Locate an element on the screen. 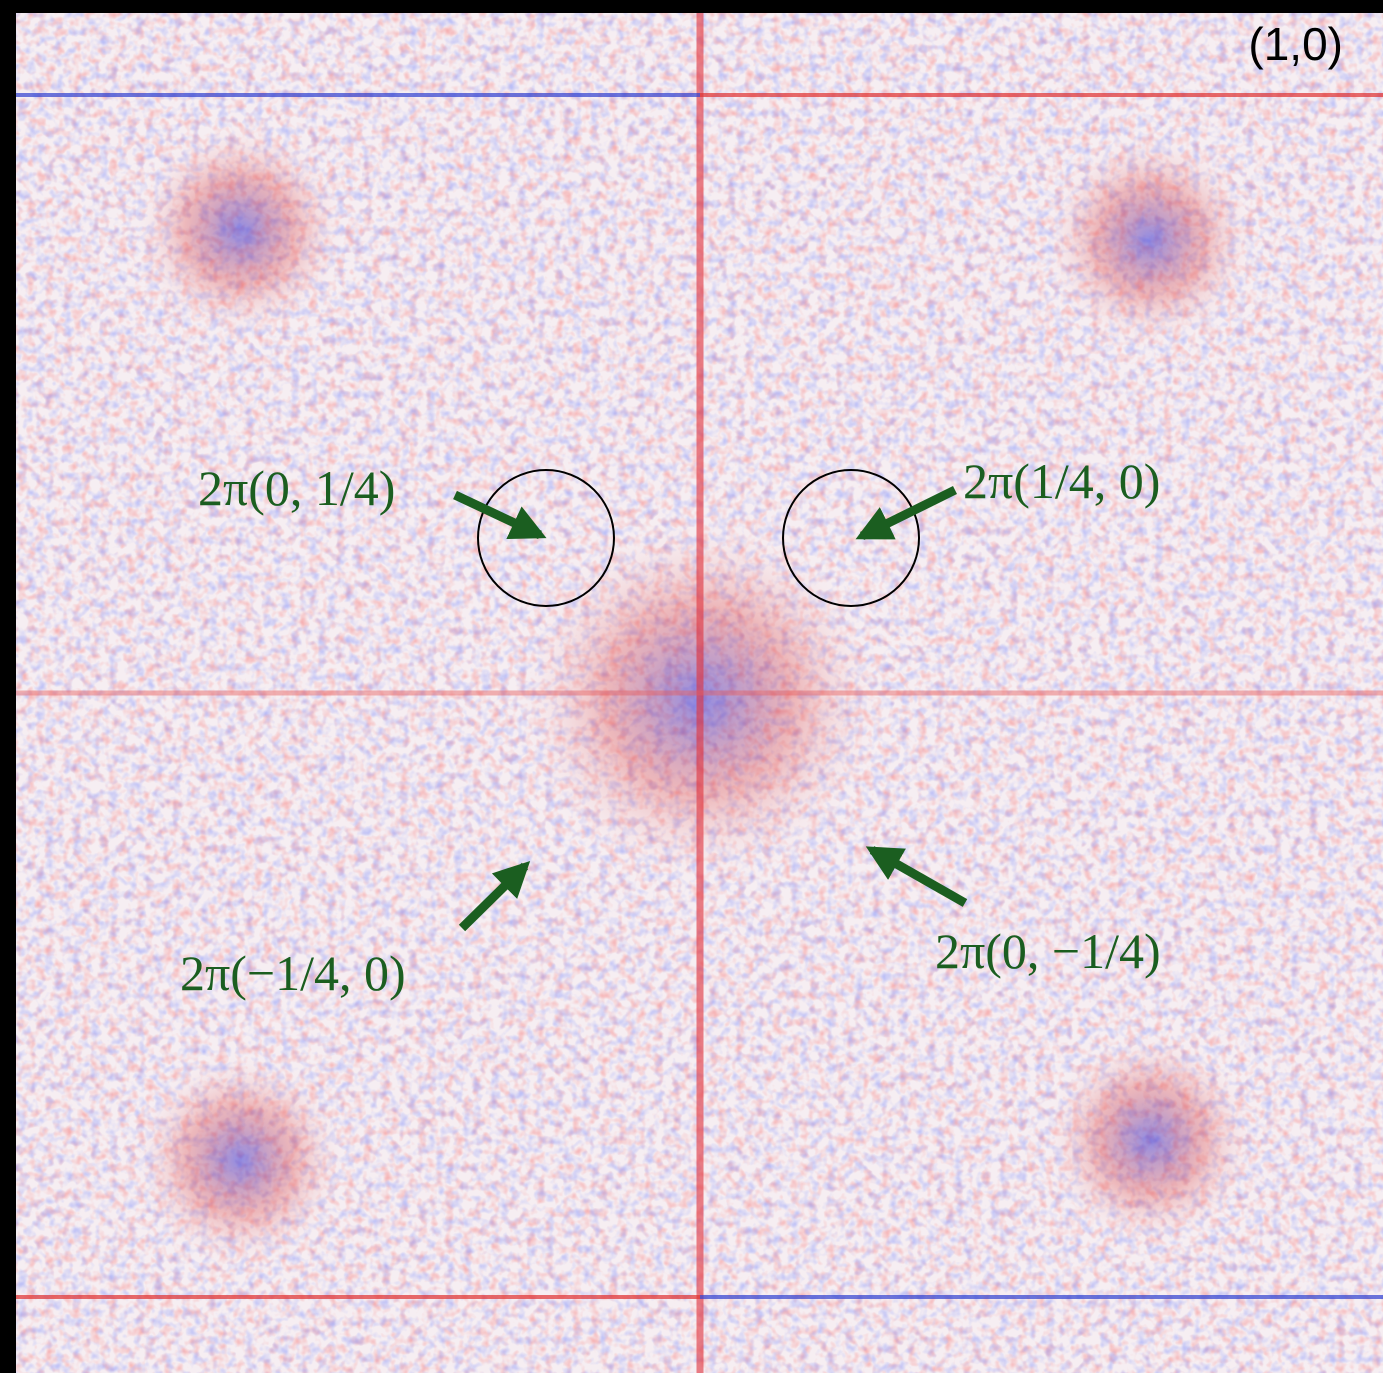 The width and height of the screenshot is (1383, 1373). annotation: 2π(1/4, 0) is located at coordinates (1061, 481).